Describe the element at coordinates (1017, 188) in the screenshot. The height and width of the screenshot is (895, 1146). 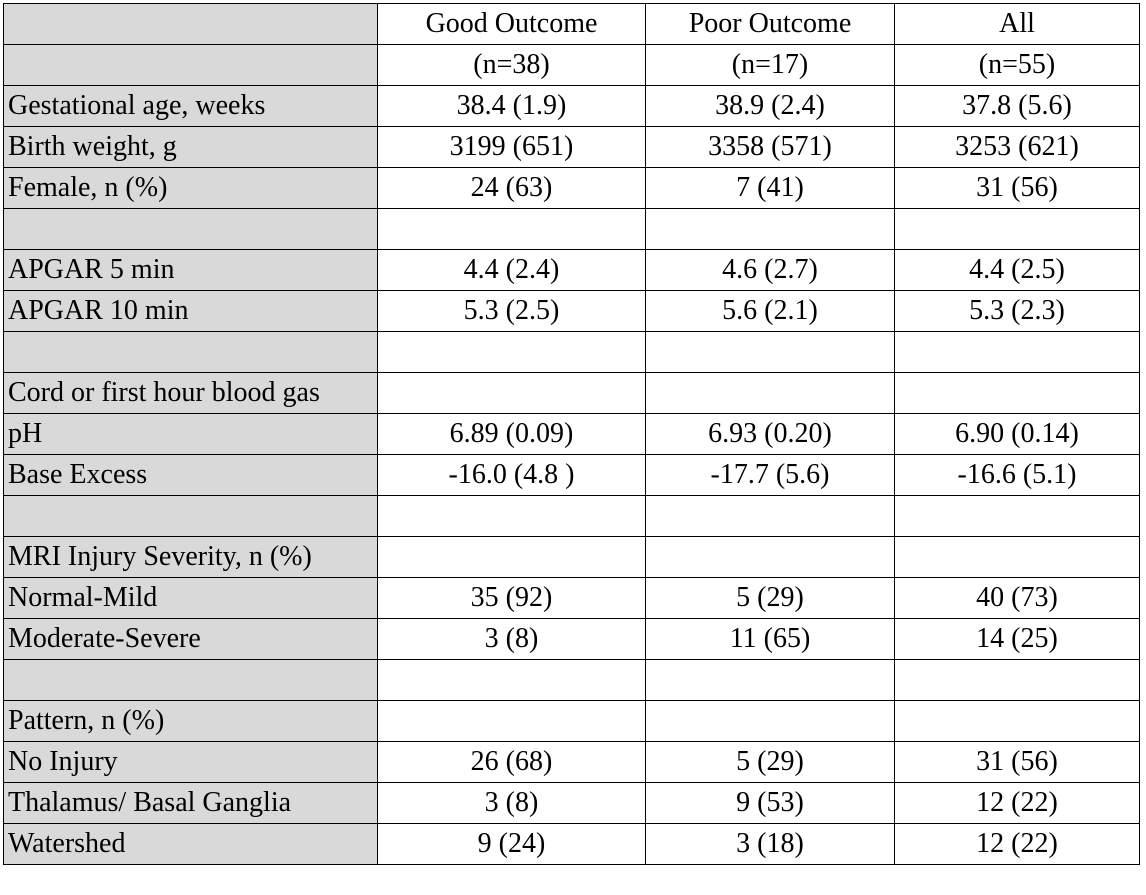
I see `row-value-cell: 31 (56)` at that location.